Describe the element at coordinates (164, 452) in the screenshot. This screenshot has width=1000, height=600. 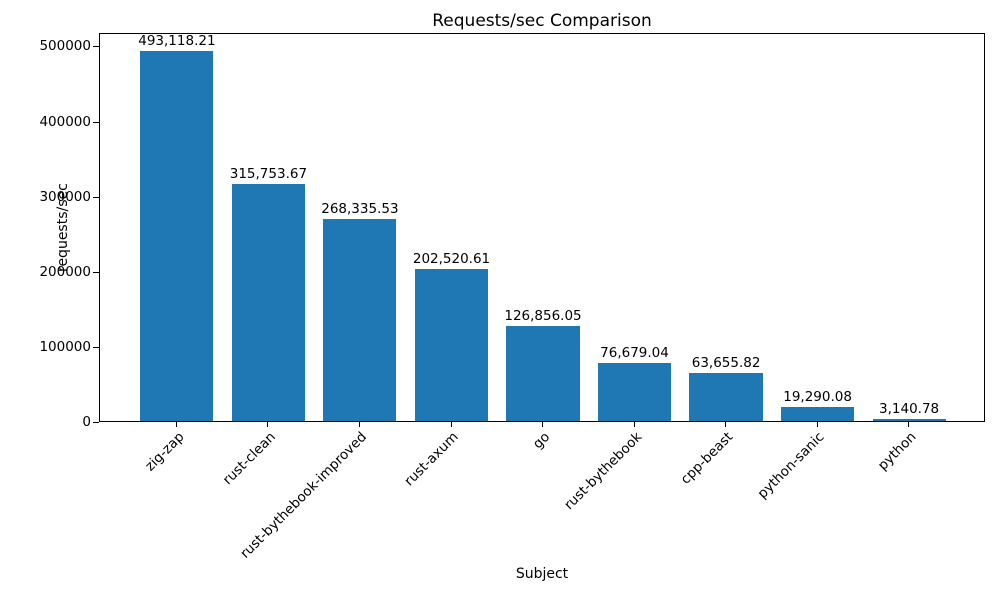
I see `x-tick-label: zig-zap` at that location.